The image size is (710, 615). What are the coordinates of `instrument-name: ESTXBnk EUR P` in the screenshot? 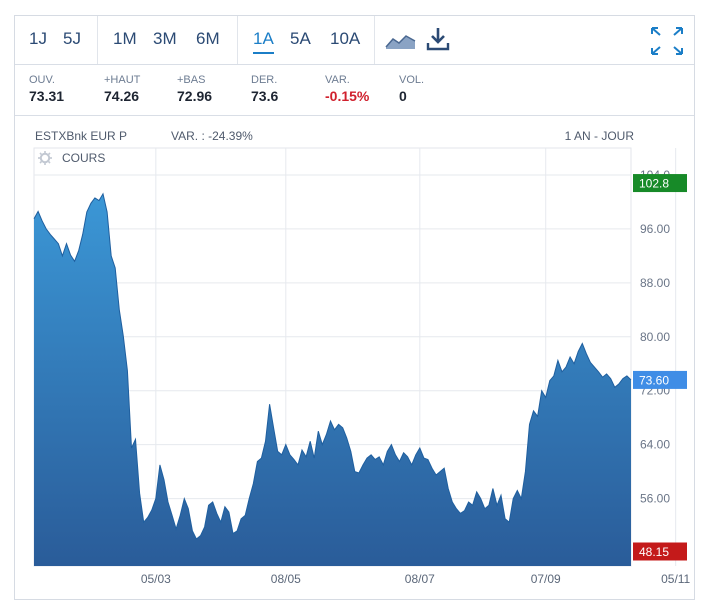 It's located at (81, 136).